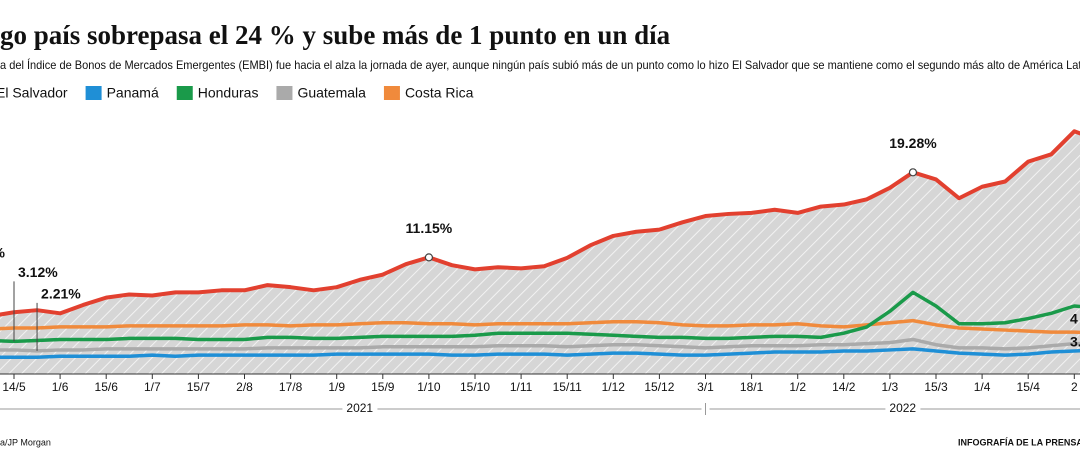  Describe the element at coordinates (1074, 319) in the screenshot. I see `annotation: 4` at that location.